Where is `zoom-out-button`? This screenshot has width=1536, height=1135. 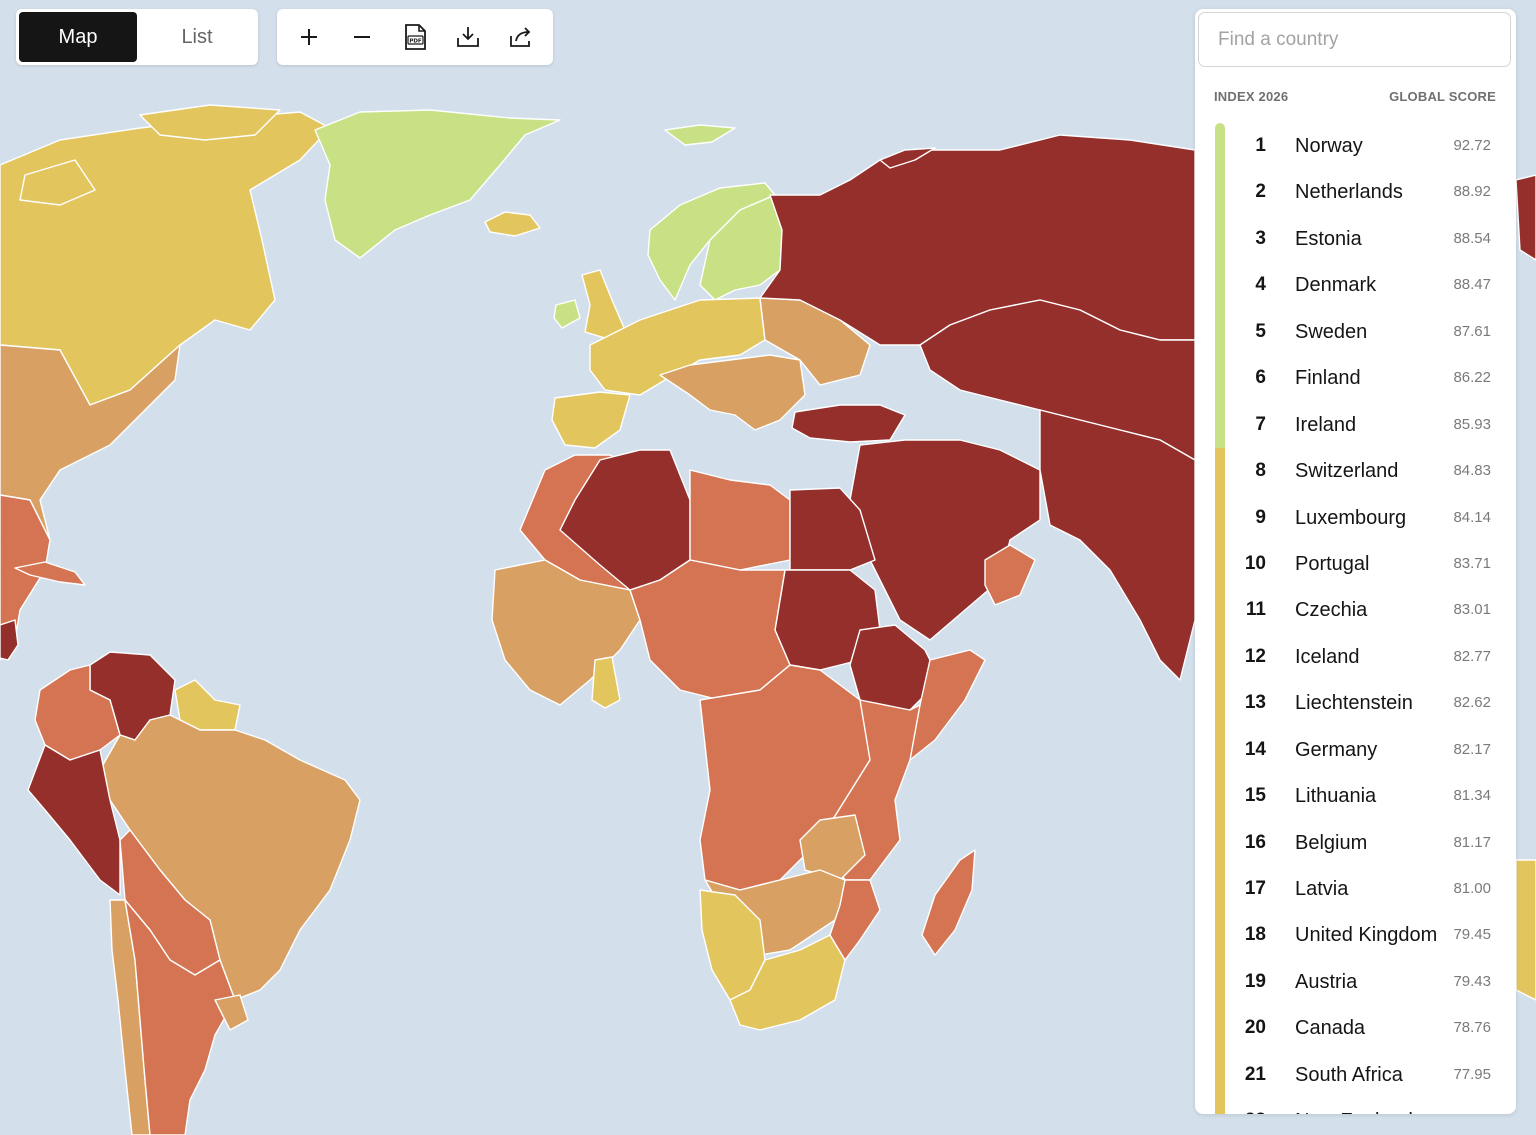 zoom-out-button is located at coordinates (362, 37).